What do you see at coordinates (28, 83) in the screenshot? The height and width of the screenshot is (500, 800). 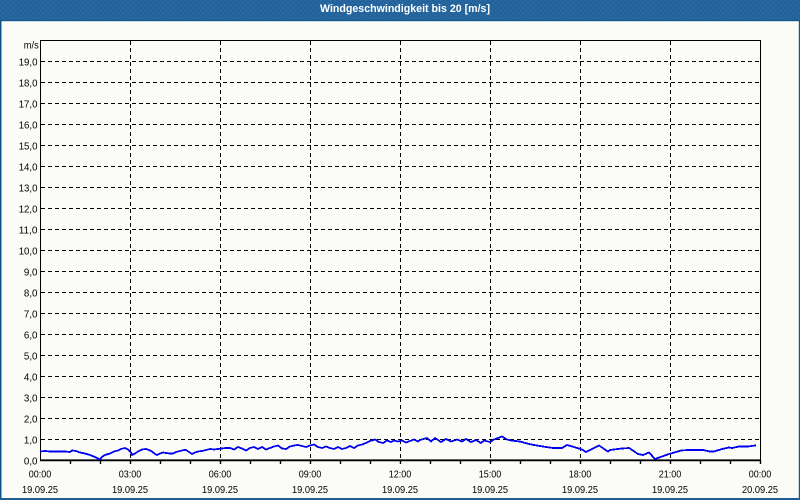 I see `svg-text: 18,0` at bounding box center [28, 83].